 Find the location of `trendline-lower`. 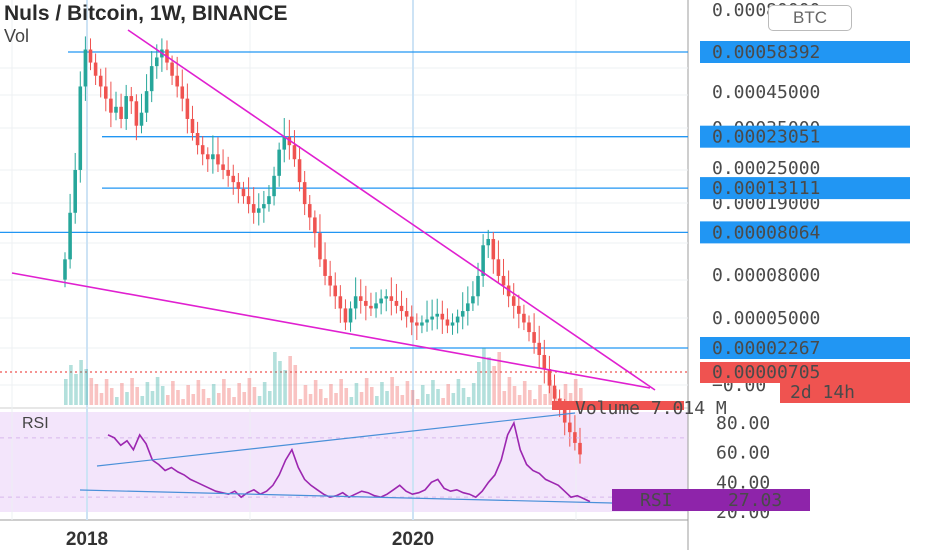

trendline-lower is located at coordinates (331, 330).